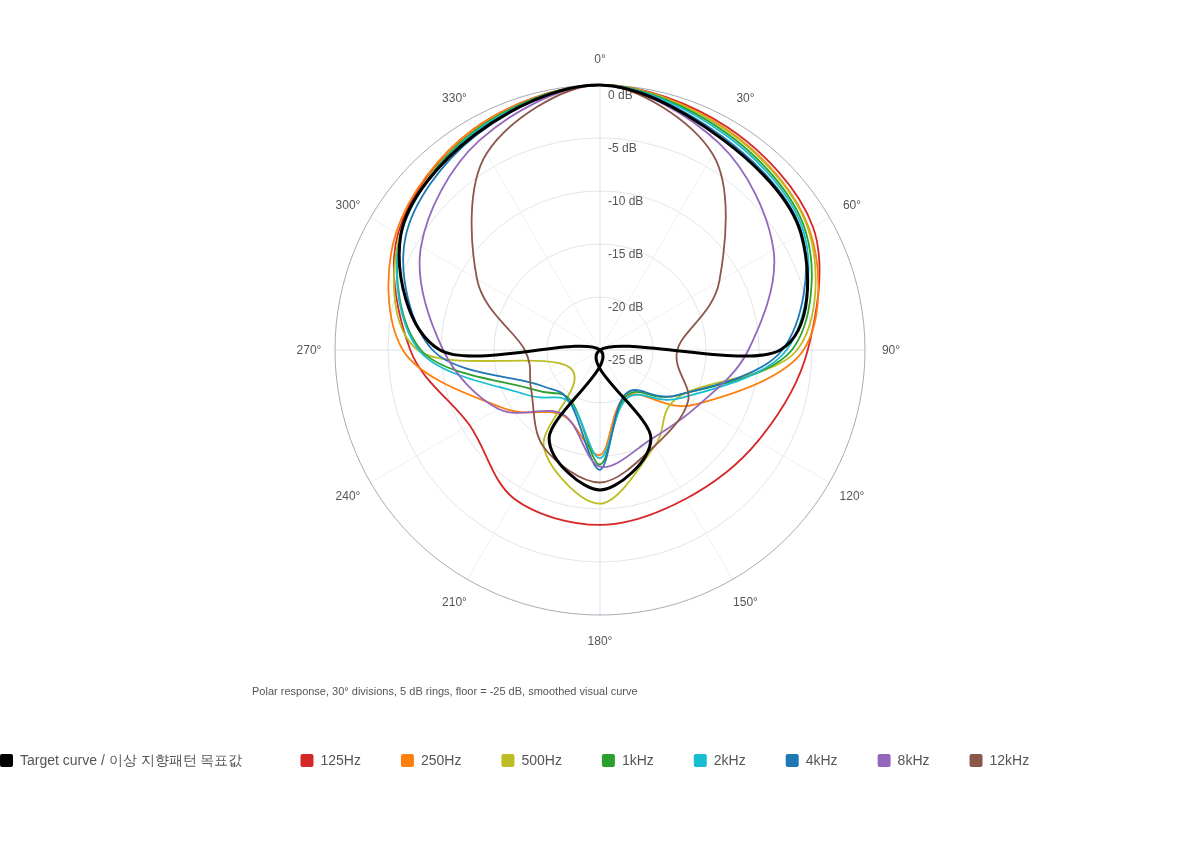 Image resolution: width=1200 pixels, height=860 pixels. What do you see at coordinates (455, 97) in the screenshot?
I see `spoke-label: 330°` at bounding box center [455, 97].